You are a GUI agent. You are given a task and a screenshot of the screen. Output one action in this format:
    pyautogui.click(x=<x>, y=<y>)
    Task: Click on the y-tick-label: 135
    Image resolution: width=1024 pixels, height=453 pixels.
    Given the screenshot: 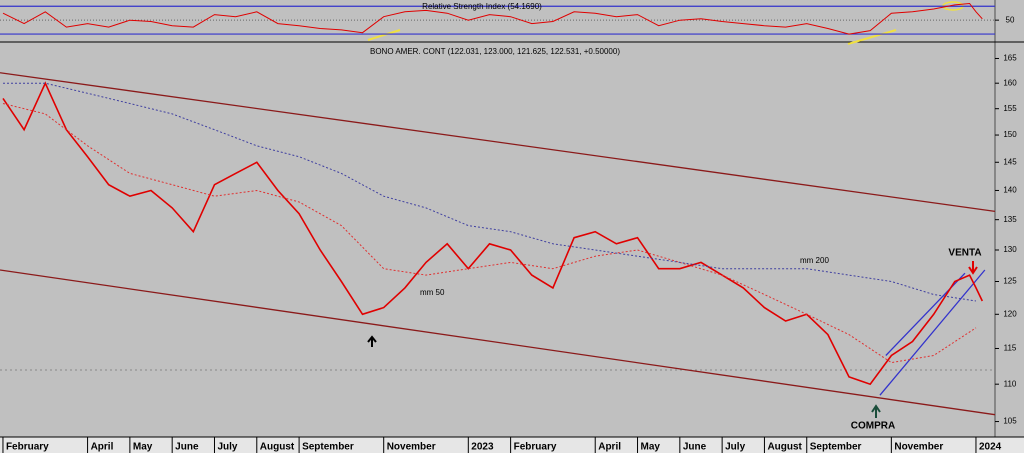 What is the action you would take?
    pyautogui.click(x=1010, y=219)
    